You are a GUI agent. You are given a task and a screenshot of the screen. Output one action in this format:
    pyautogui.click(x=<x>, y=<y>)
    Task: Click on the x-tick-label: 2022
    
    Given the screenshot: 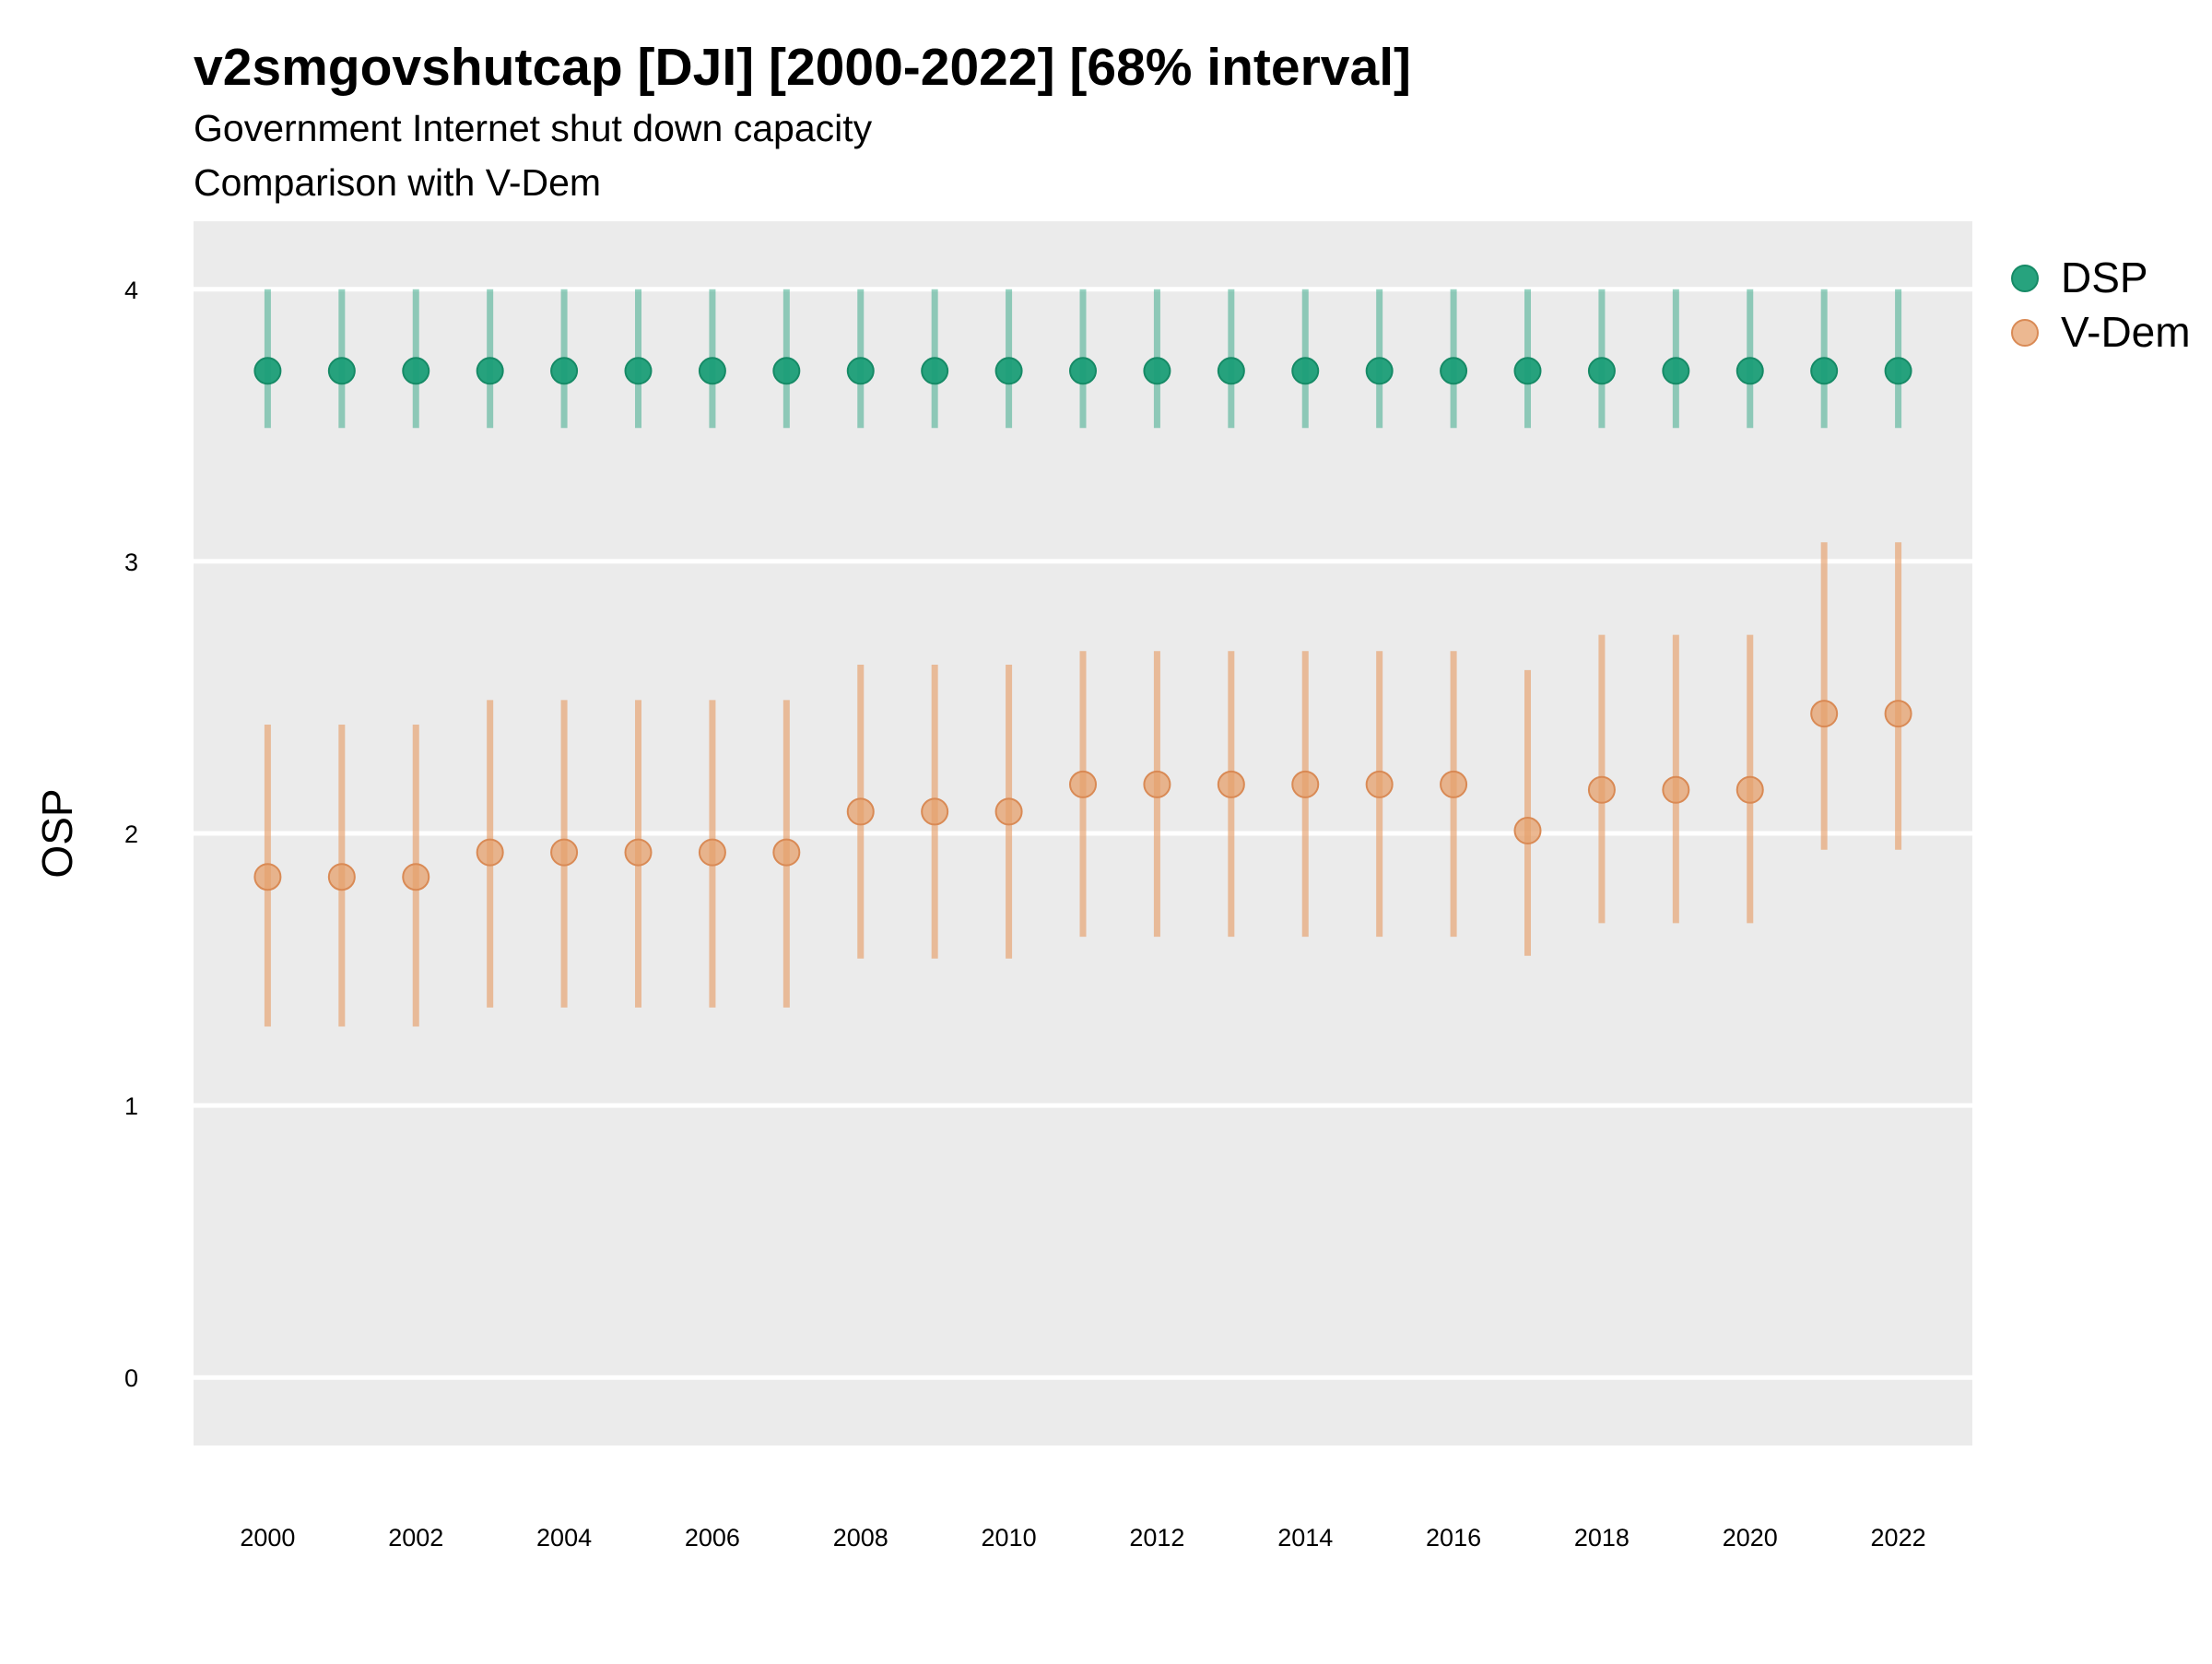 What is the action you would take?
    pyautogui.click(x=1898, y=1538)
    